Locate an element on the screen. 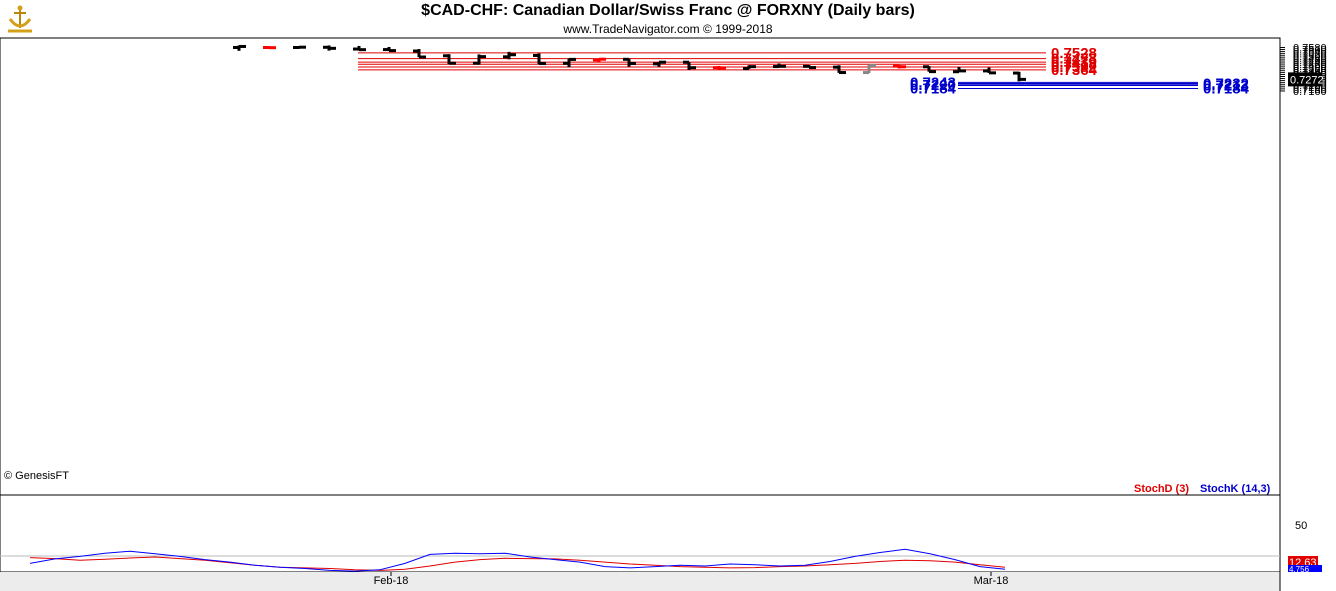 The image size is (1336, 591). chart-subtitle: www.TradeNavigator.com © 1999-2018 is located at coordinates (668, 29).